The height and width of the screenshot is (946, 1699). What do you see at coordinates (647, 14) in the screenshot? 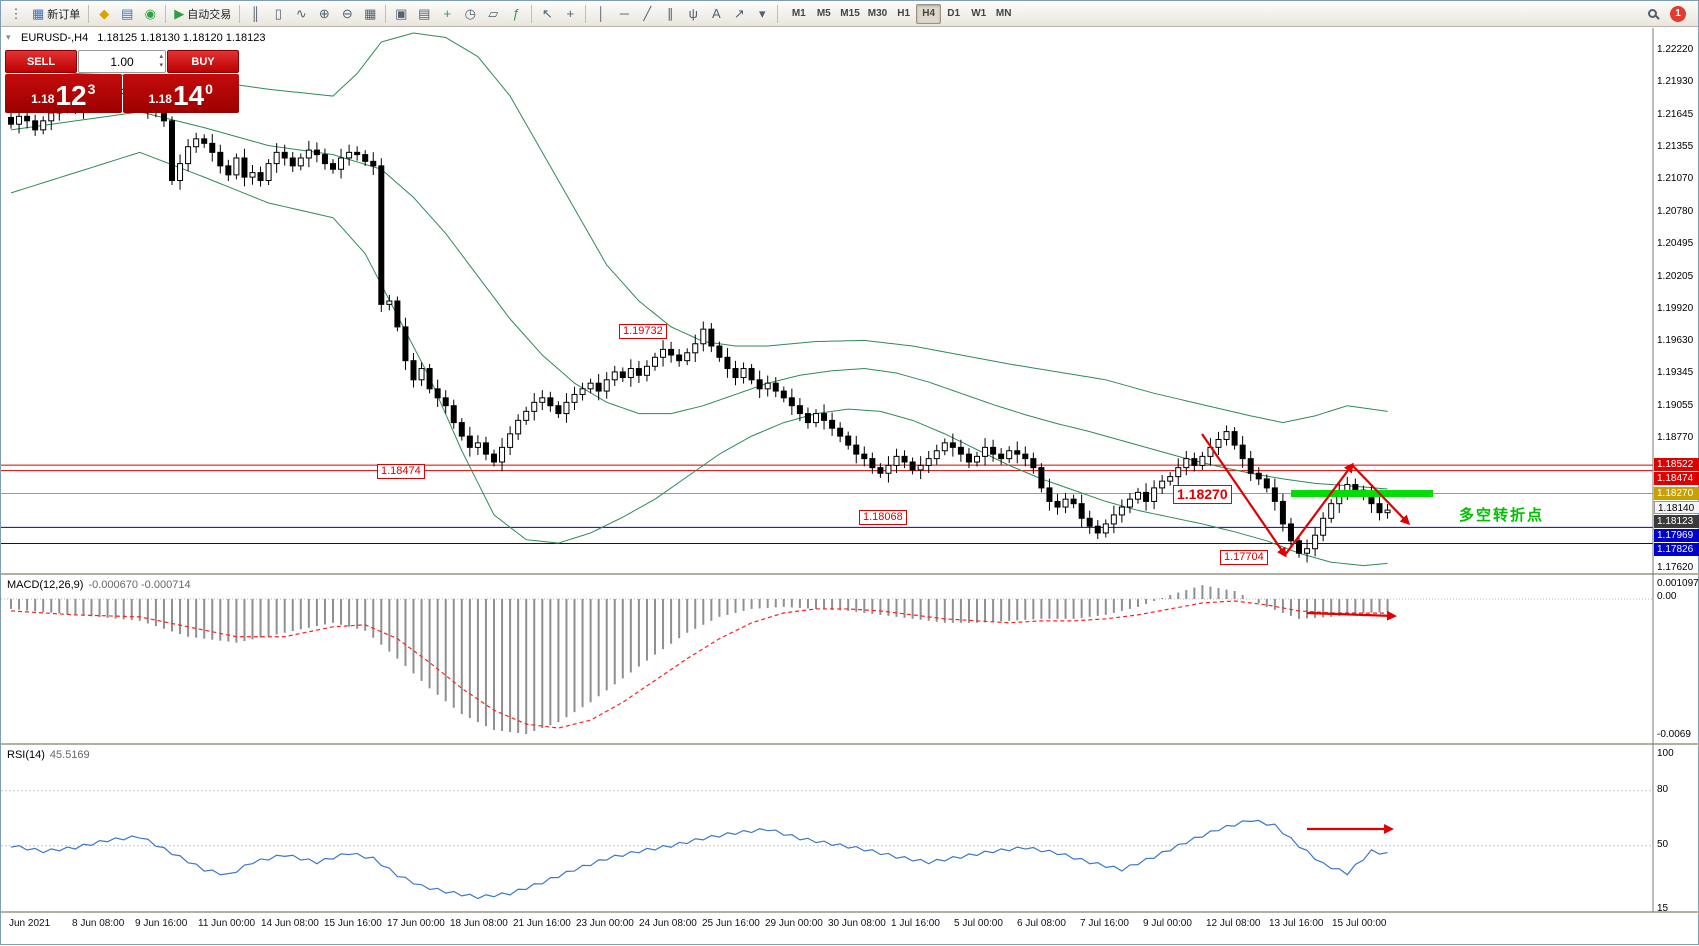
I see `trendline-button: ╱` at bounding box center [647, 14].